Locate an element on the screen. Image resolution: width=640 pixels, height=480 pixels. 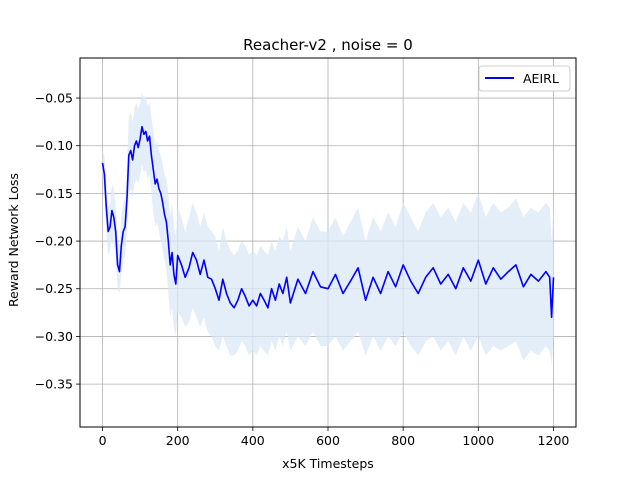
y-tick-label: −0.20 is located at coordinates (54, 241).